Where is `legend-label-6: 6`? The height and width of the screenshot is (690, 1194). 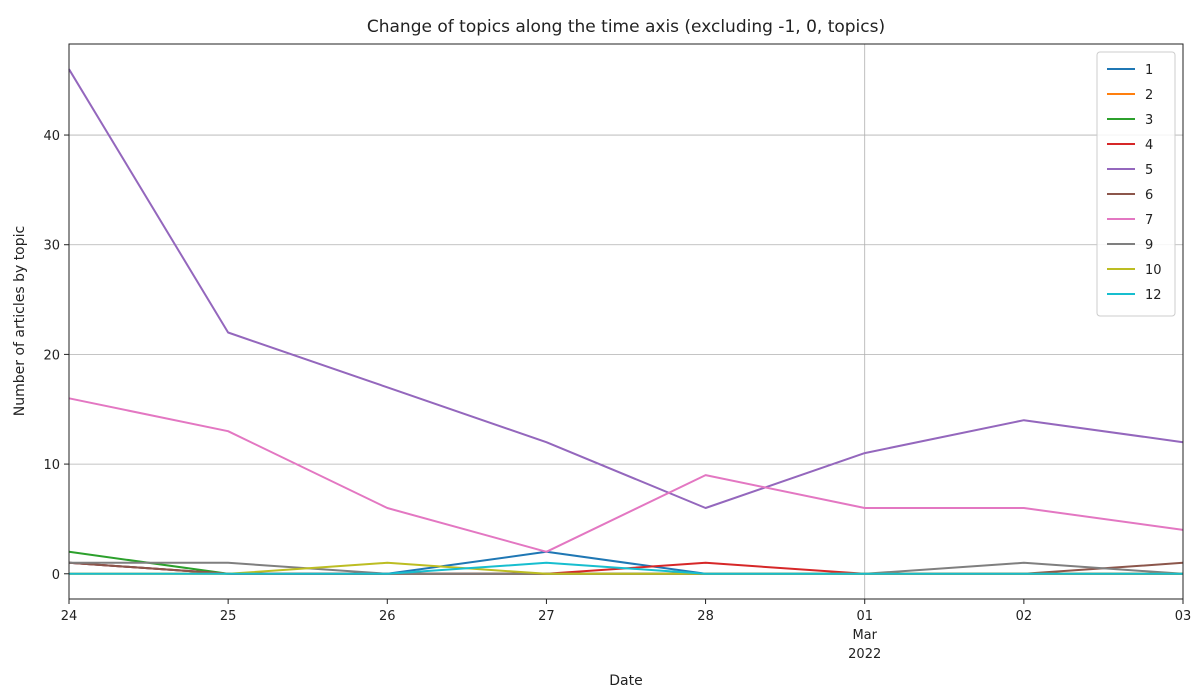 legend-label-6: 6 is located at coordinates (1149, 195).